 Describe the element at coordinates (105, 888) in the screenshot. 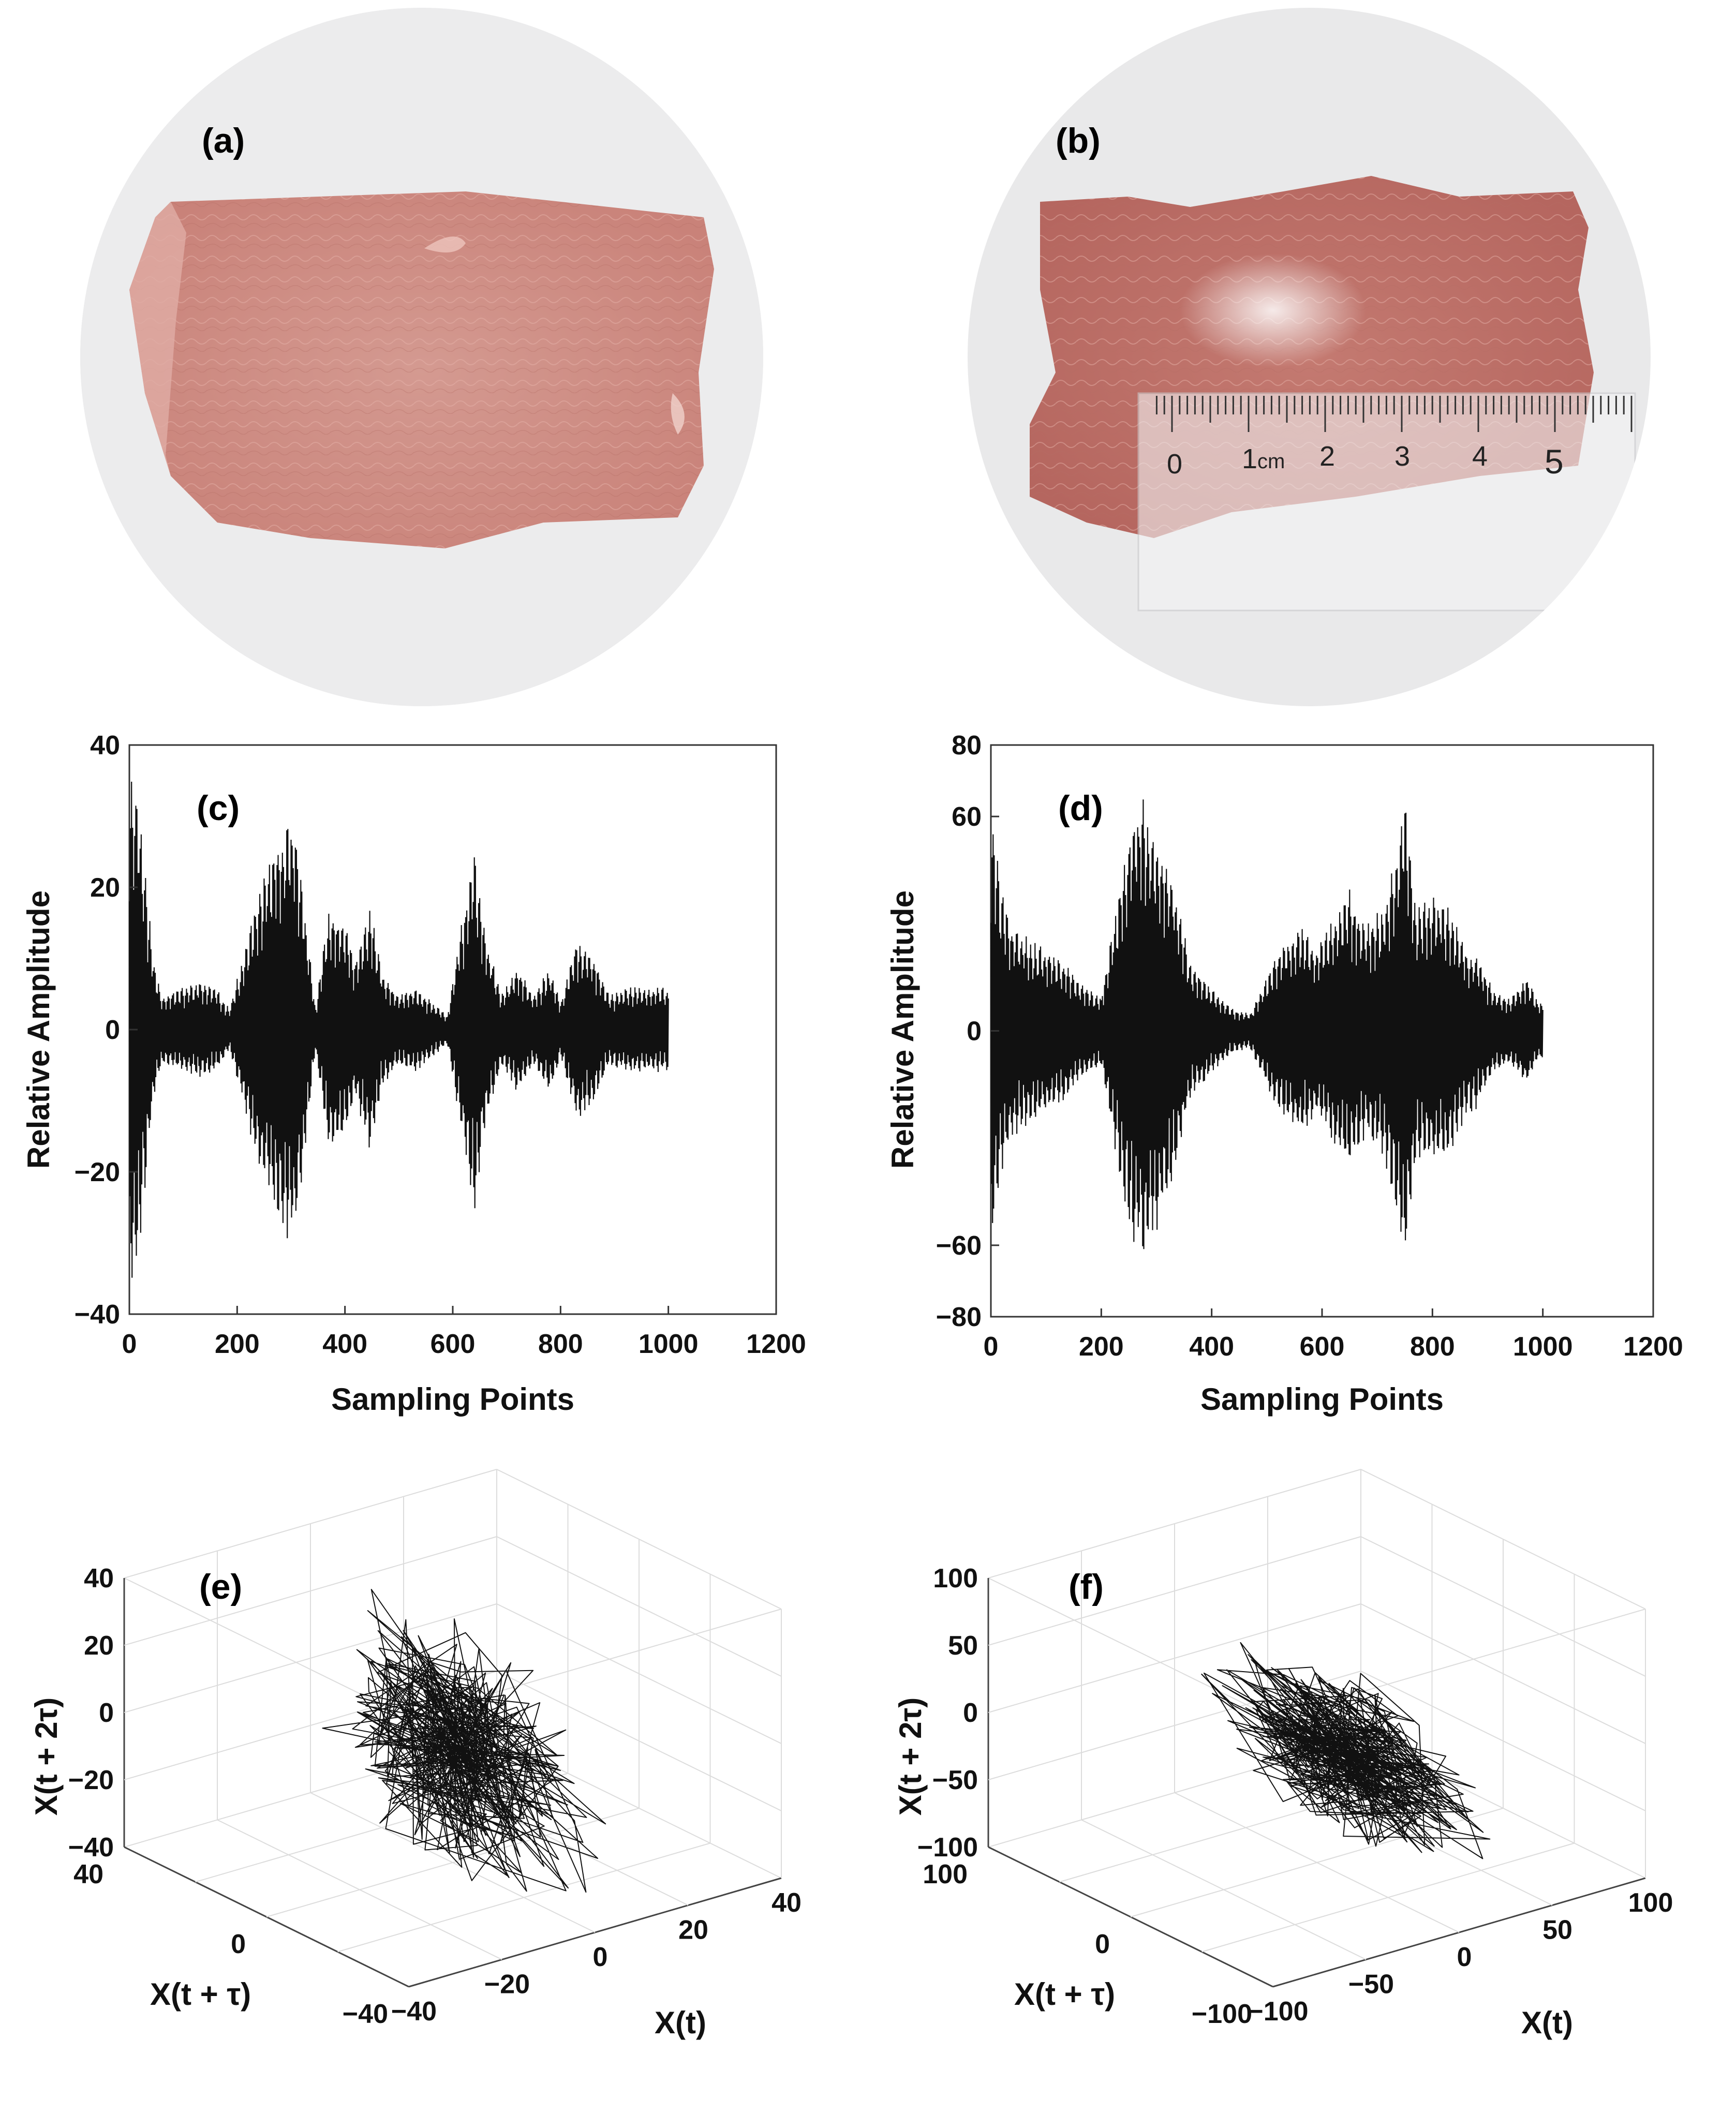

I see `chart-c-ytick-label: 20` at that location.